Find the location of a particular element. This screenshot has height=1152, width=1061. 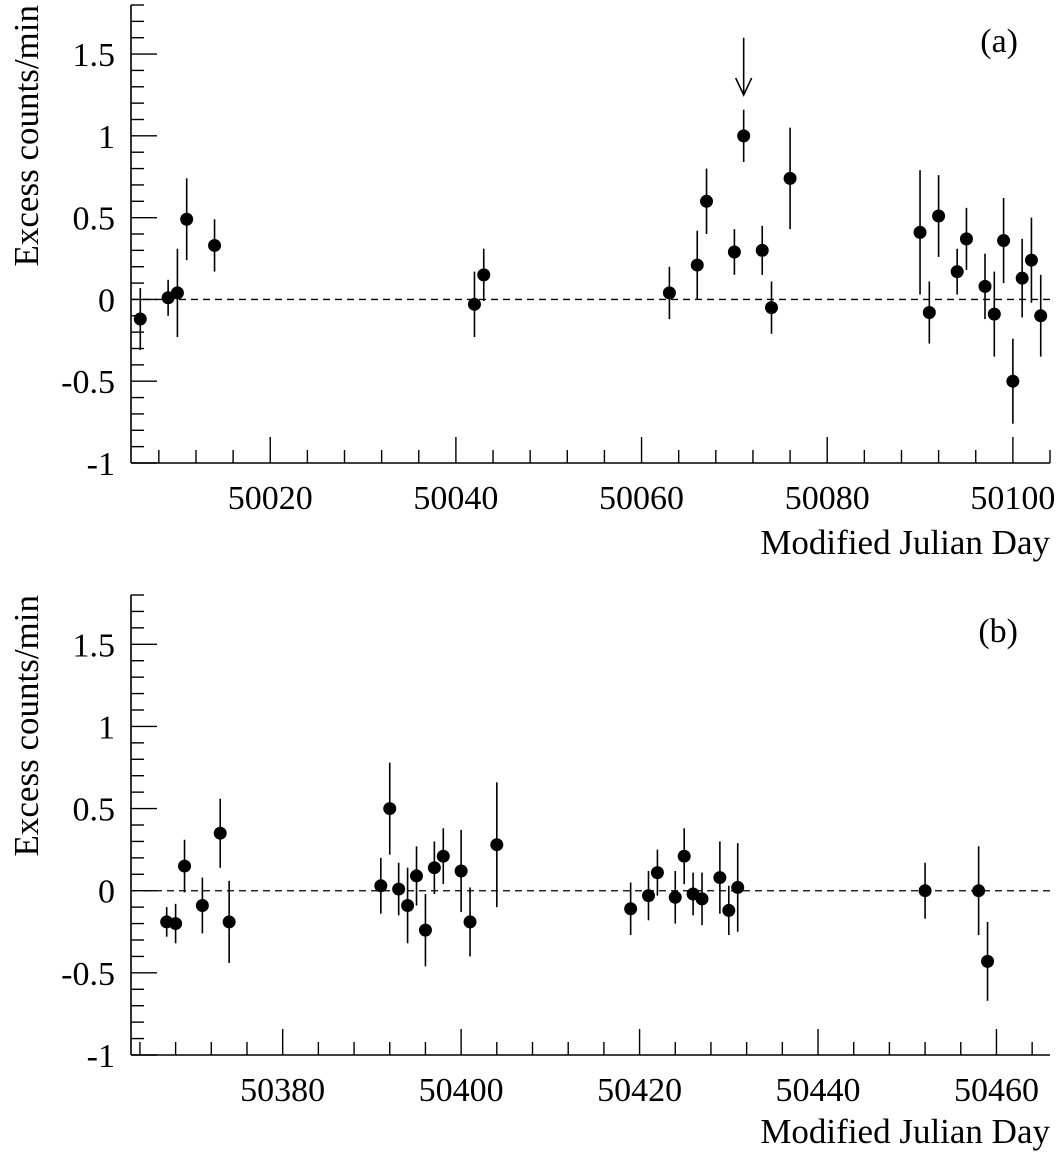

x-tick-label: 50100 is located at coordinates (1012, 498).